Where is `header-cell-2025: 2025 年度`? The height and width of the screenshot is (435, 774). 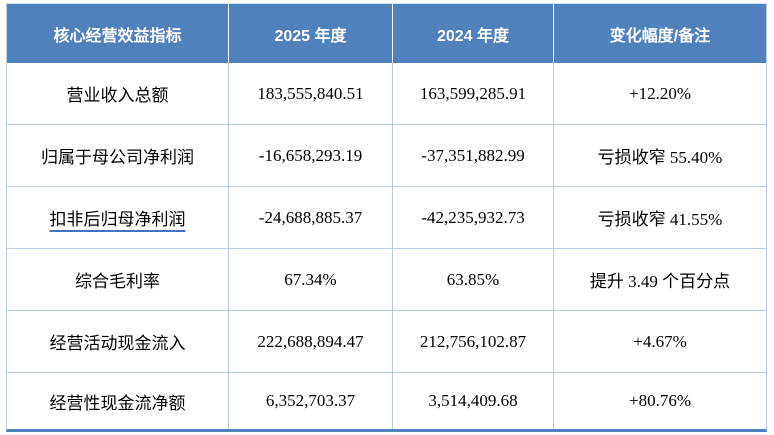
header-cell-2025: 2025 年度 is located at coordinates (311, 33).